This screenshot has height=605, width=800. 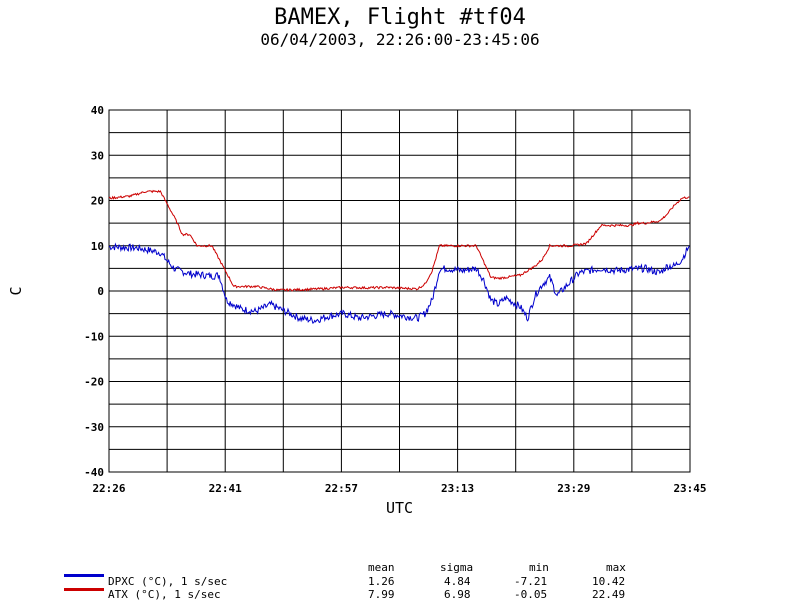 What do you see at coordinates (94, 472) in the screenshot?
I see `y-tick-label: -40` at bounding box center [94, 472].